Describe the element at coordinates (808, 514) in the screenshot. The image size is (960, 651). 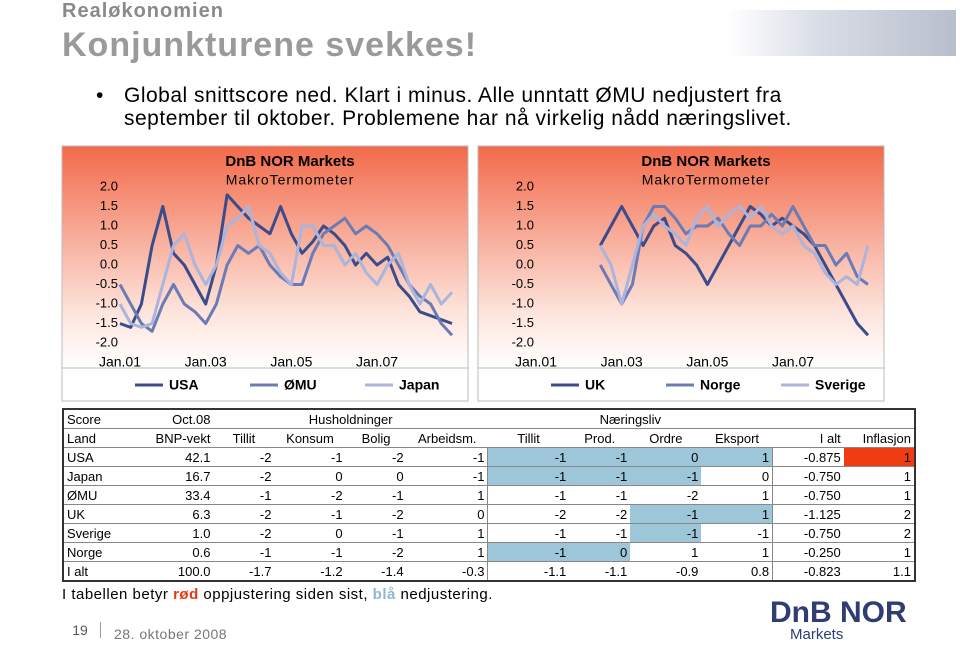
I see `table-cell: -1.125` at that location.